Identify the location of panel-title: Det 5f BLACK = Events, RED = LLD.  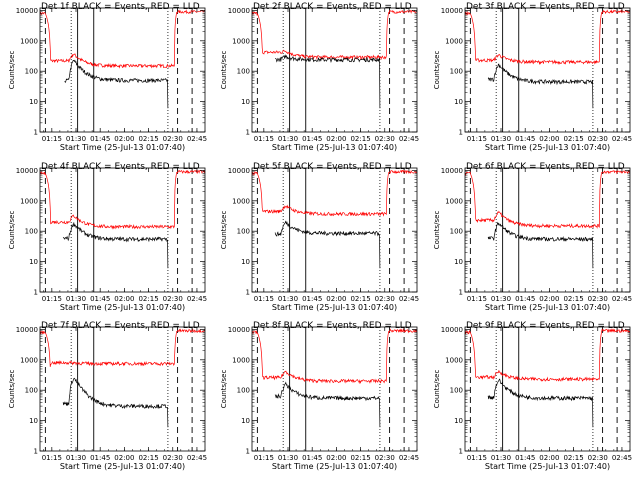
(332, 167).